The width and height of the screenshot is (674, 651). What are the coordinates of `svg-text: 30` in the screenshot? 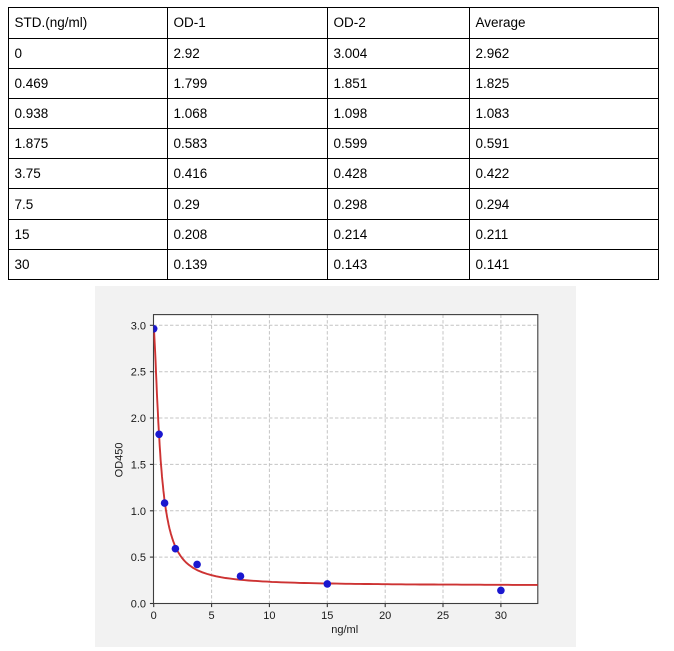 It's located at (501, 616).